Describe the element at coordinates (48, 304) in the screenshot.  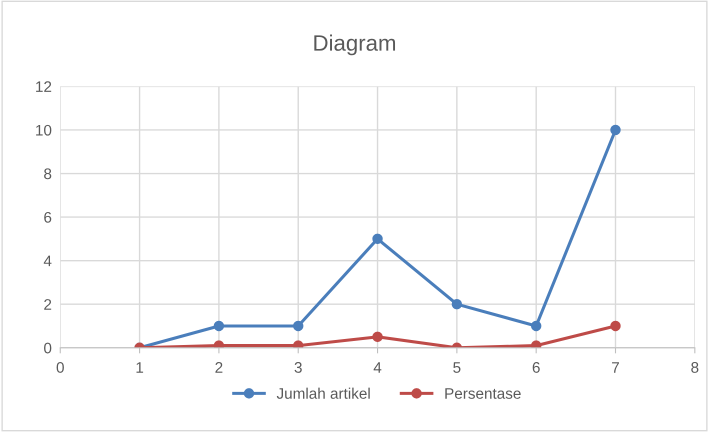
I see `y-tick-label: 2` at that location.